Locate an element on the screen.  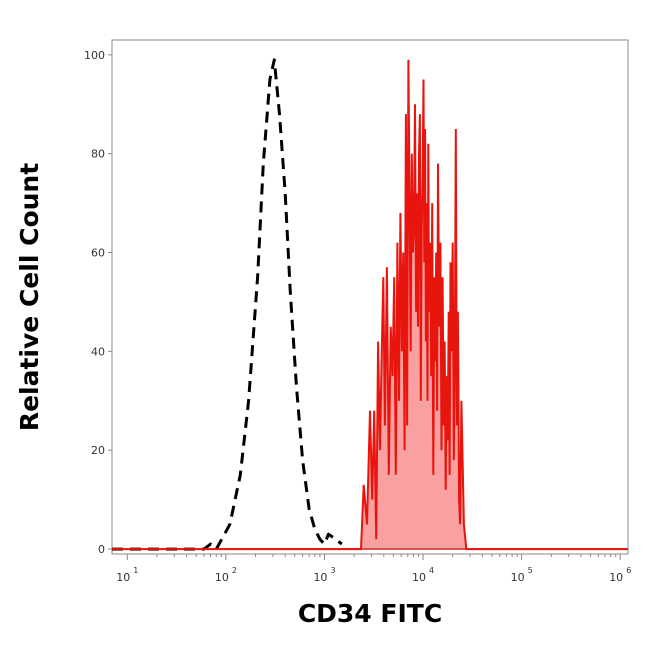
x-tick-exponent-5: 6 is located at coordinates (628, 570).